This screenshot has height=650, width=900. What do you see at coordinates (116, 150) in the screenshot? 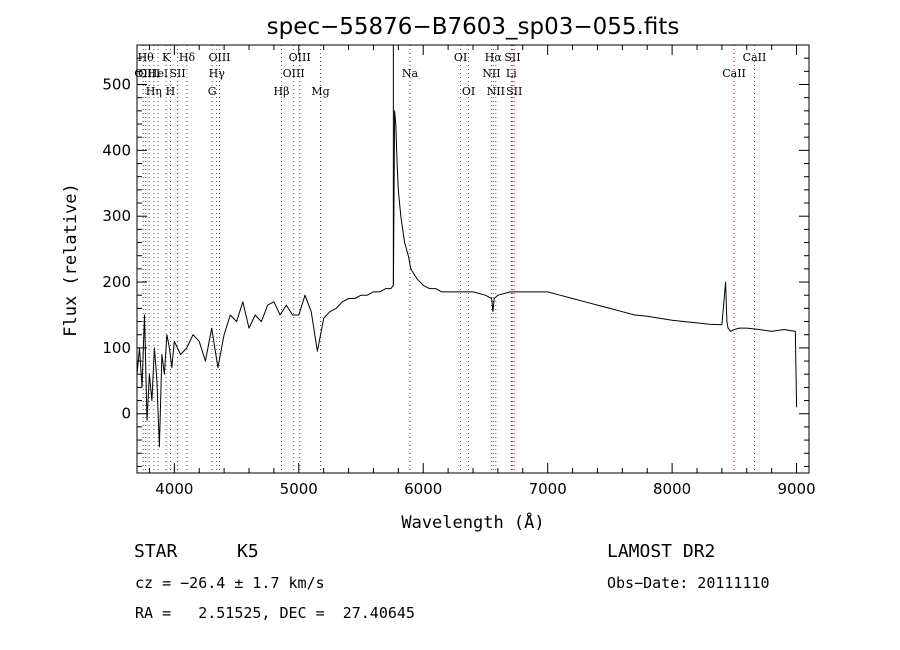
I see `y-tick-label: 400` at bounding box center [116, 150].